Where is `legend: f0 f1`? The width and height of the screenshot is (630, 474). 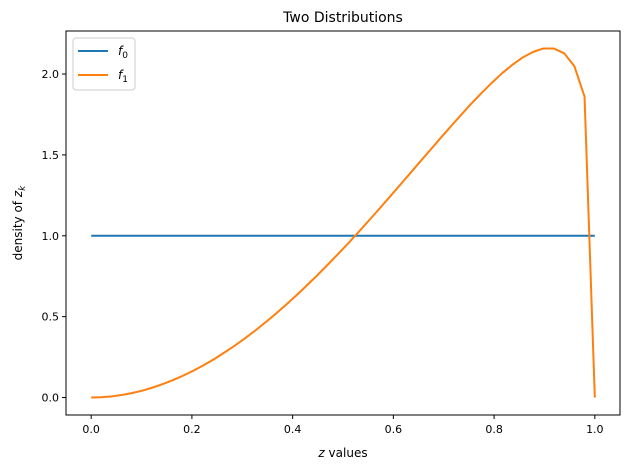 legend: f0 f1 is located at coordinates (104, 64).